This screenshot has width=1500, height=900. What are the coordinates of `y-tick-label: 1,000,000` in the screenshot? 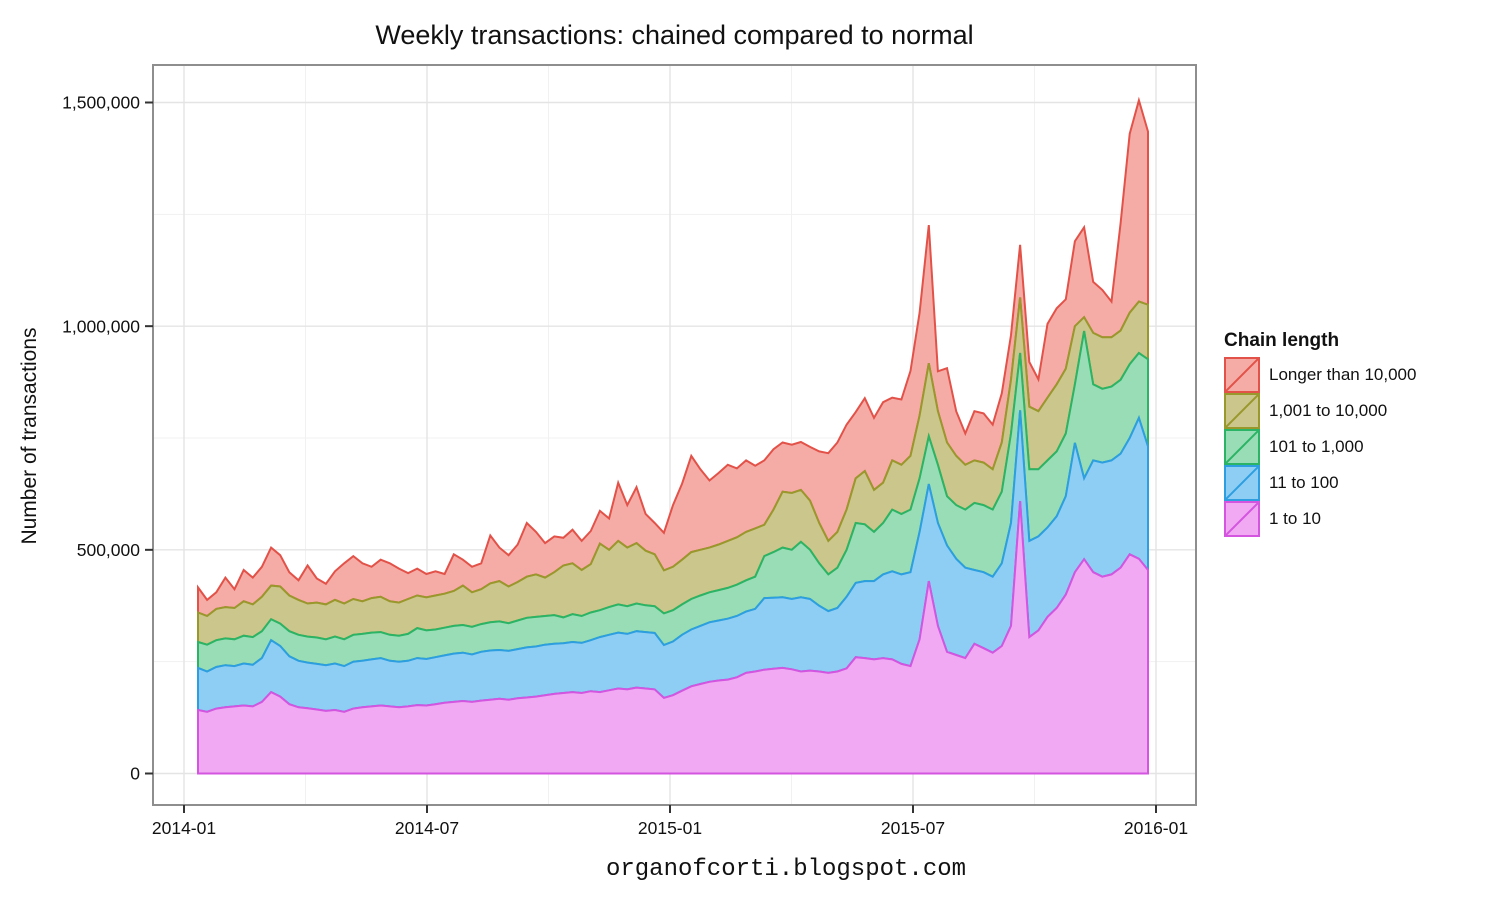 It's located at (101, 326).